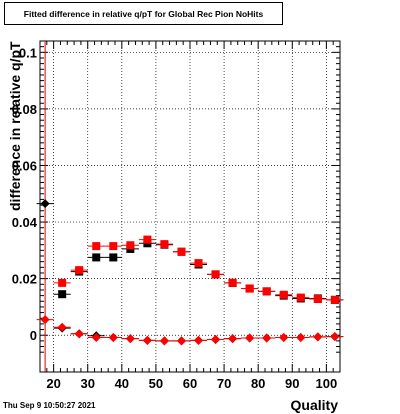  Describe the element at coordinates (327, 383) in the screenshot. I see `x-tick-label: 100` at that location.